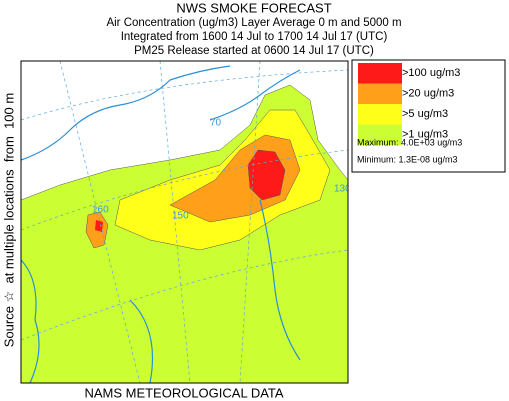 Image resolution: width=509 pixels, height=401 pixels. Describe the element at coordinates (183, 392) in the screenshot. I see `footer: NAMS METEOROLOGICAL DATA` at that location.